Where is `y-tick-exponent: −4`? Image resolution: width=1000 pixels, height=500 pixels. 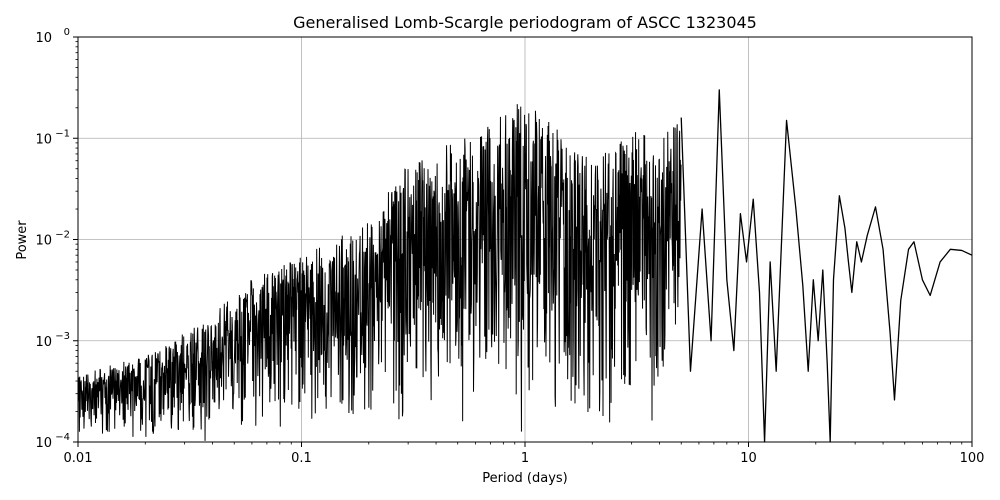
y-tick-exponent: −4 is located at coordinates (62, 437).